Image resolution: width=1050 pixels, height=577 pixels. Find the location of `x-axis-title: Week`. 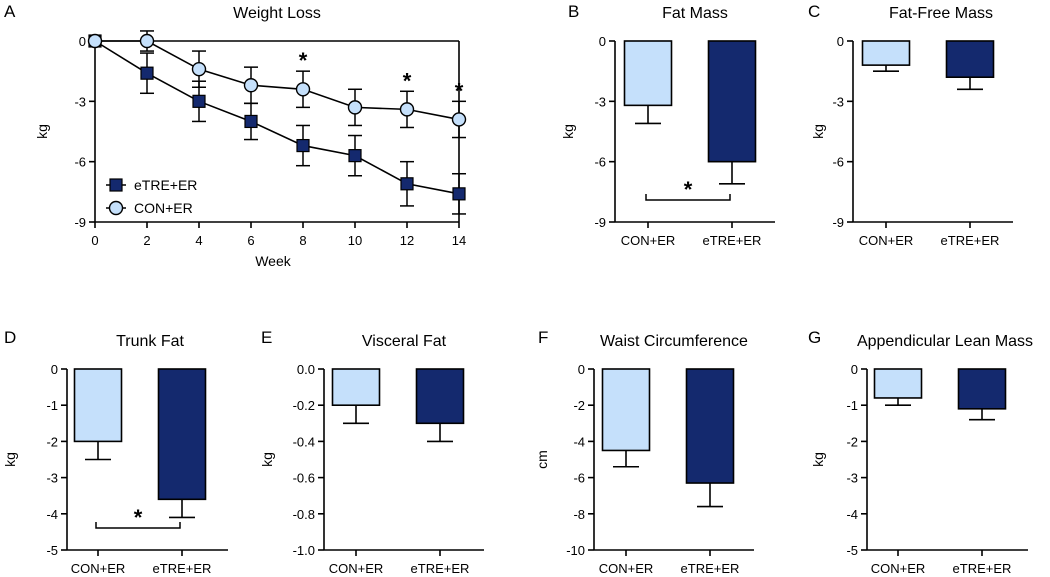

x-axis-title: Week is located at coordinates (273, 261).